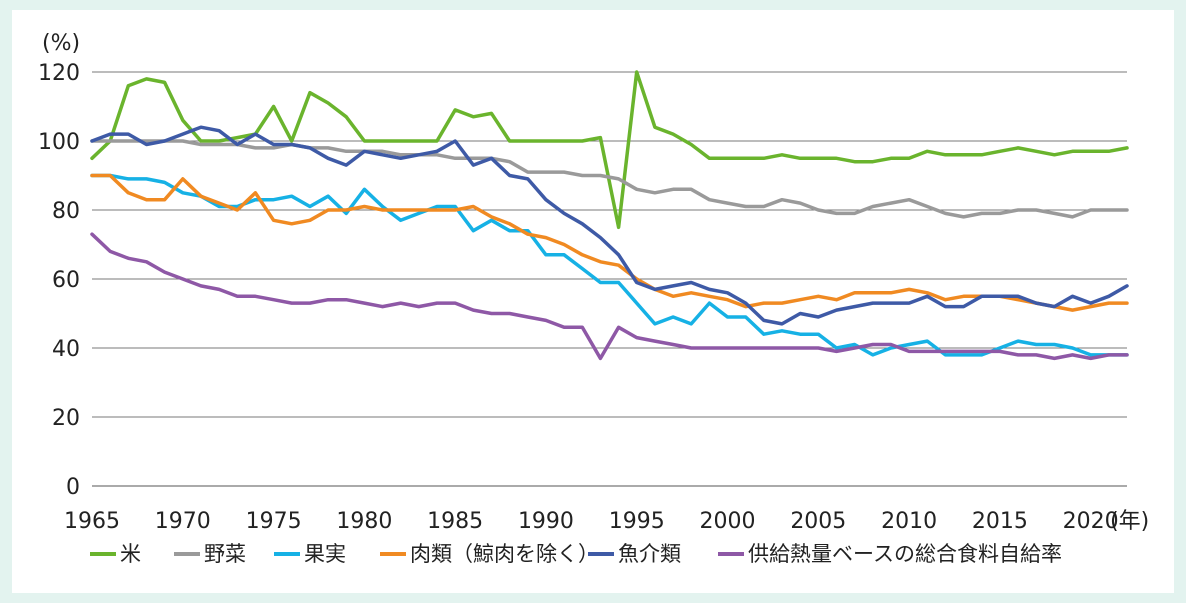  Describe the element at coordinates (274, 521) in the screenshot. I see `x-tick-label: 1975` at that location.